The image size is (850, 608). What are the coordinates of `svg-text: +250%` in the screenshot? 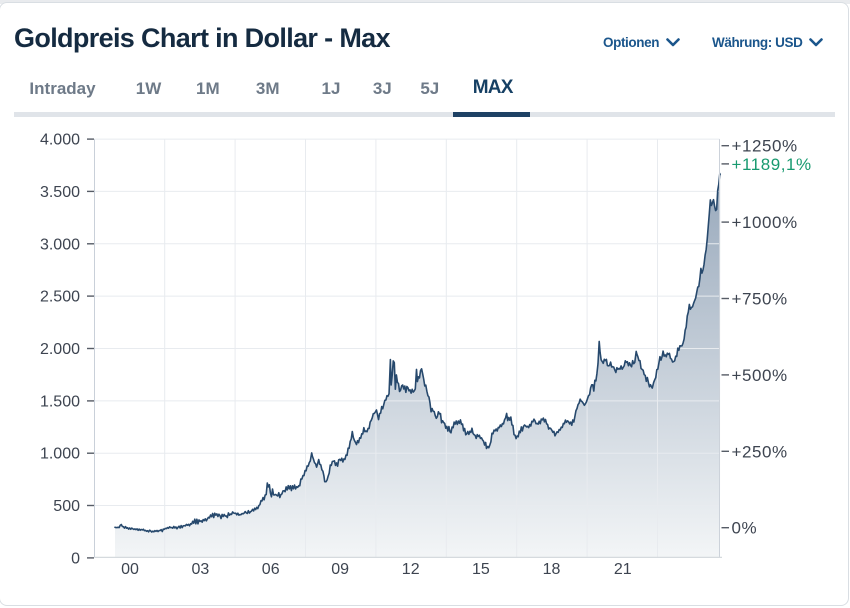 It's located at (760, 451).